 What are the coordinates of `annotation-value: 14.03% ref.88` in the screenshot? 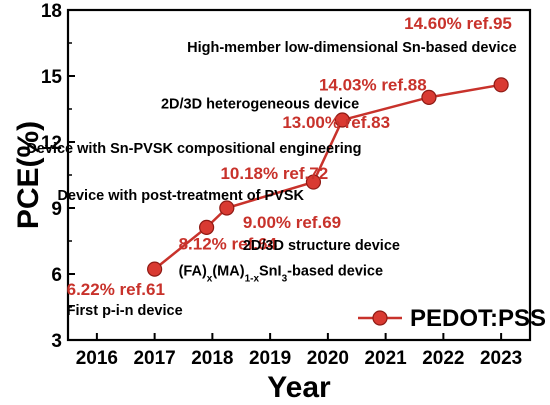 It's located at (373, 84).